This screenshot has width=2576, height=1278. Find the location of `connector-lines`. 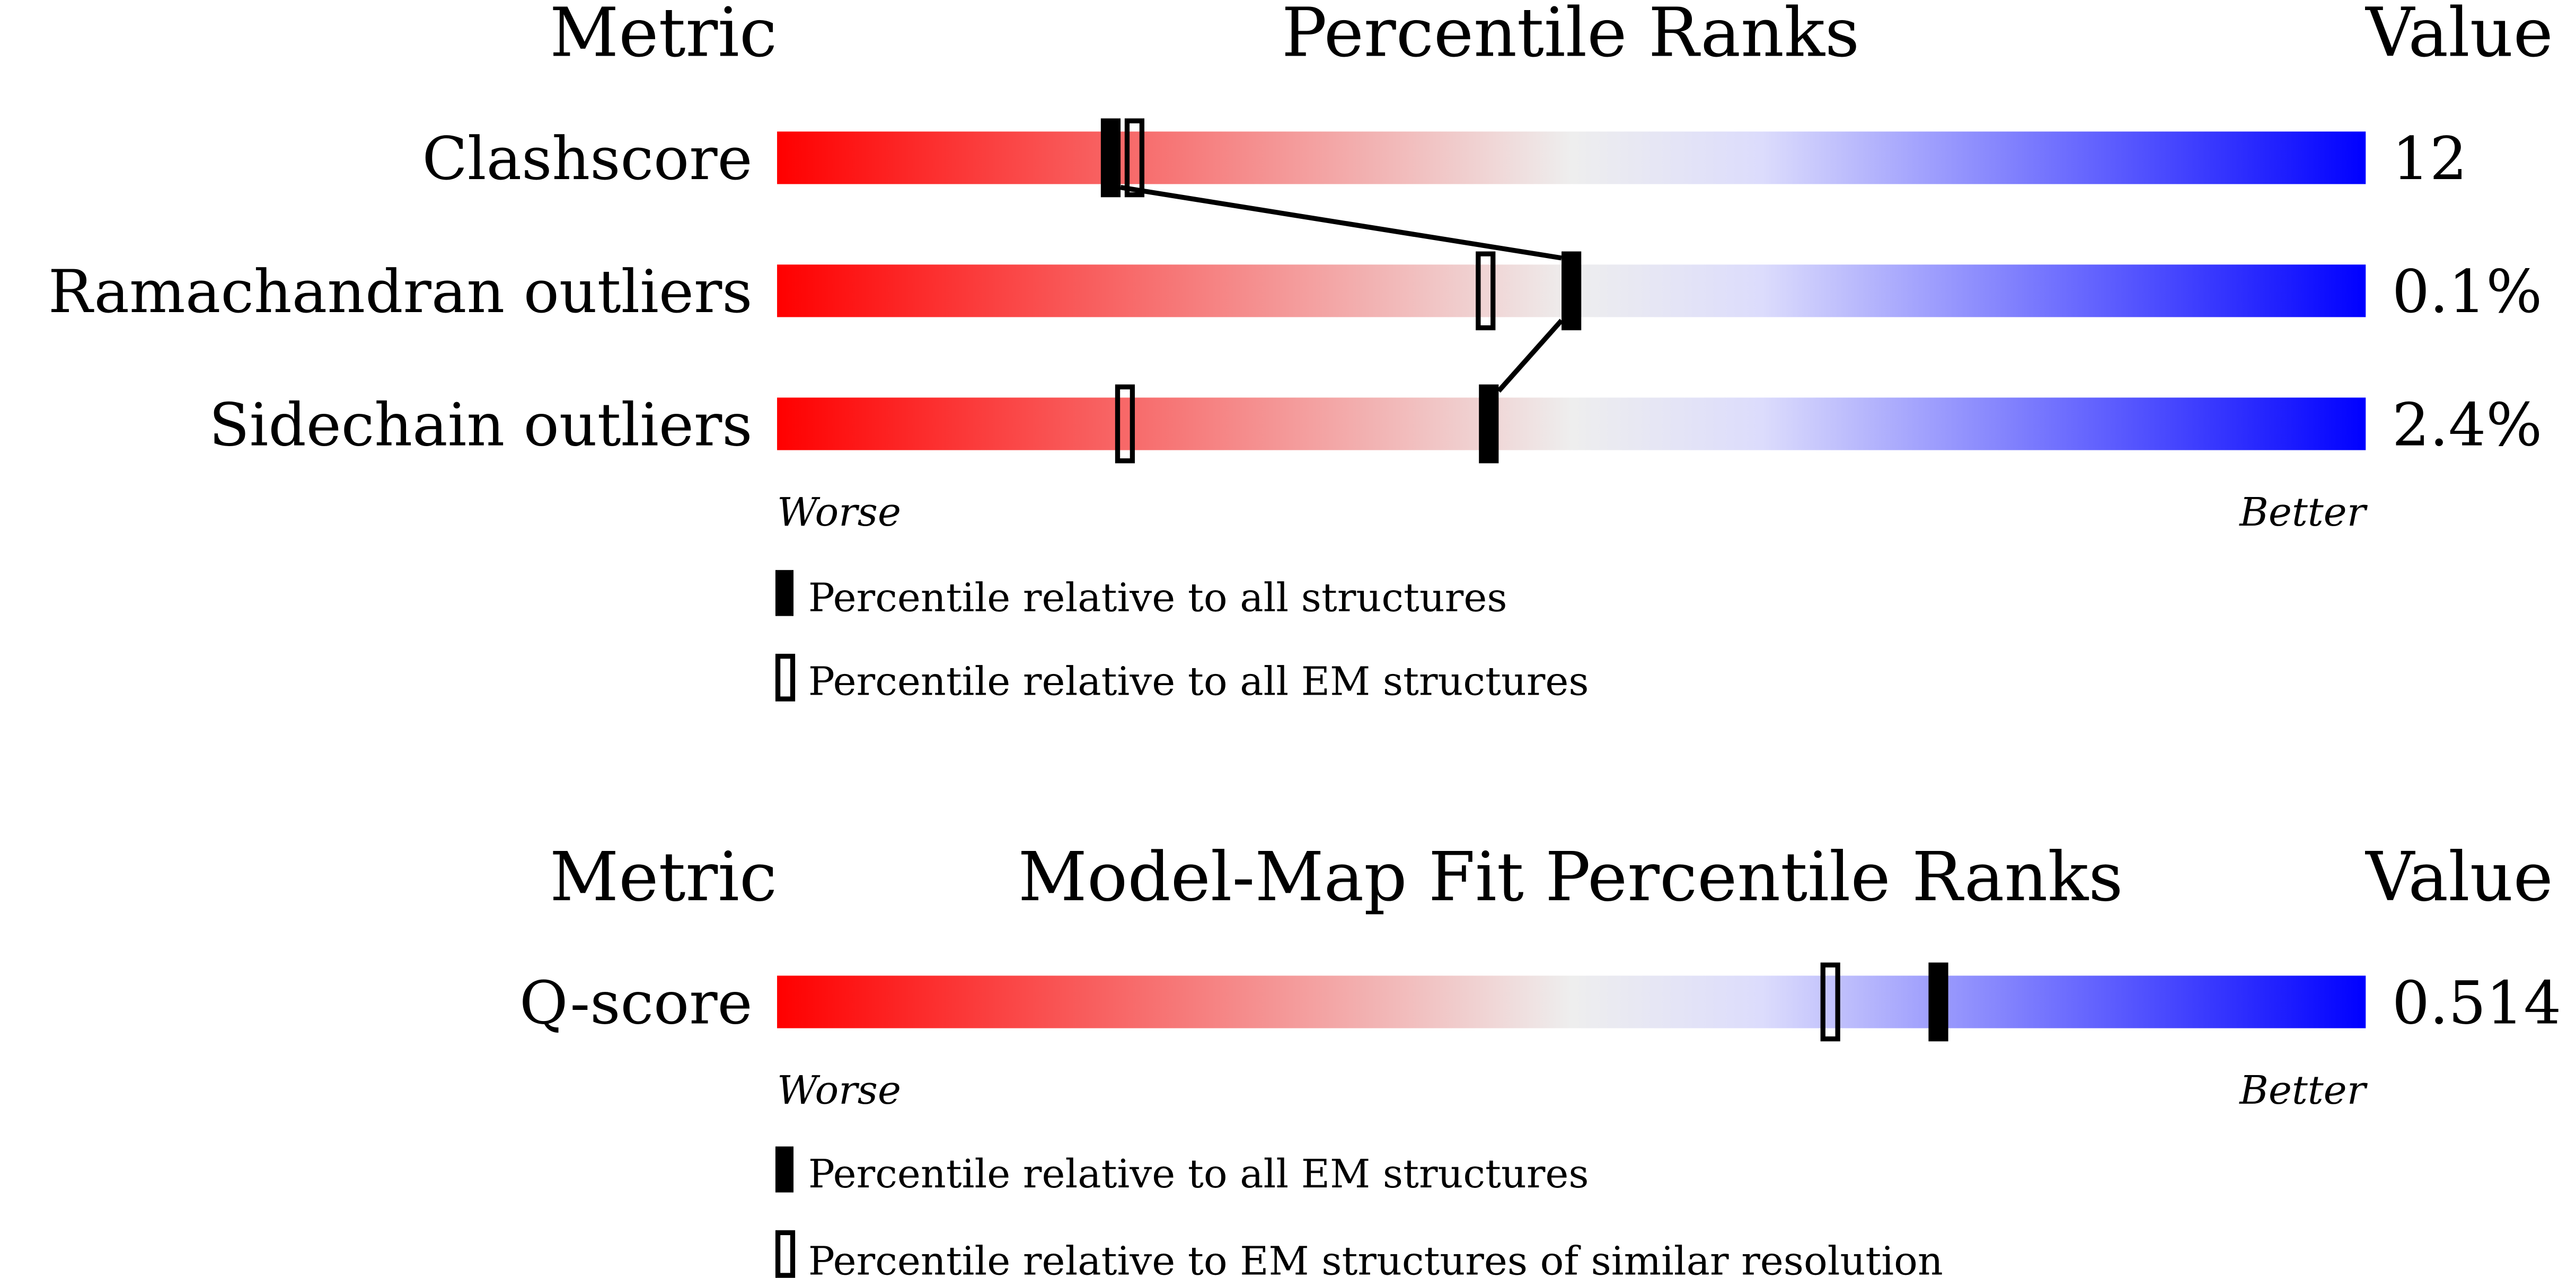

connector-lines is located at coordinates (1342, 289).